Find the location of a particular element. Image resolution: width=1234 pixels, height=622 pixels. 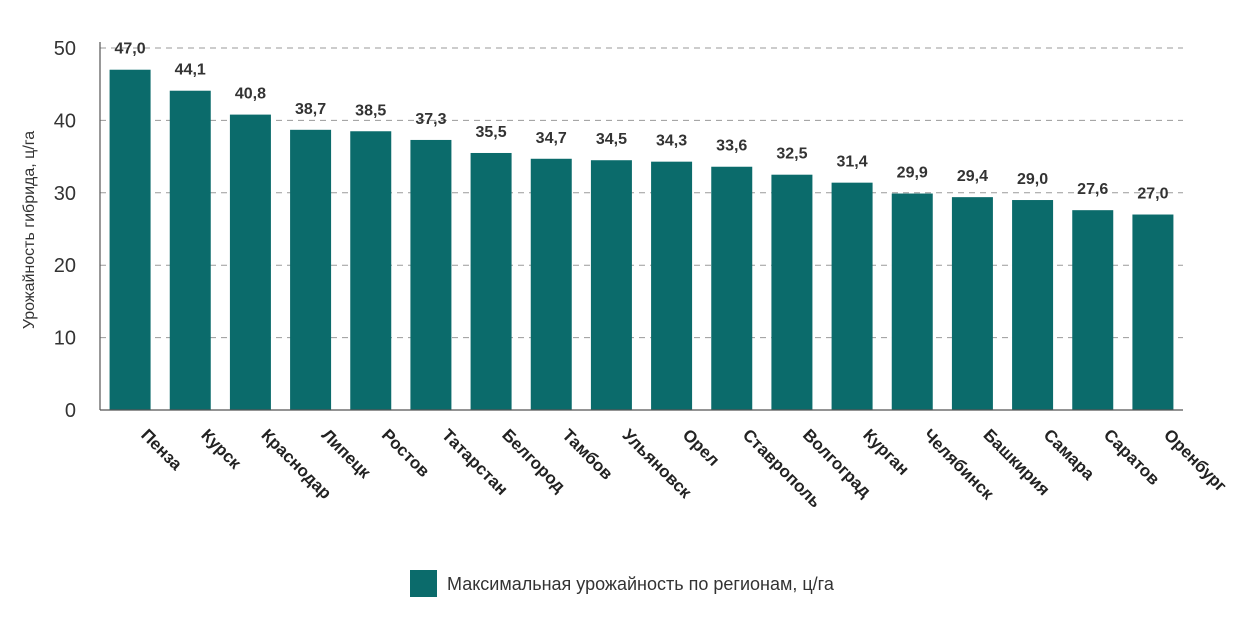

data-label: 32,5 is located at coordinates (791, 154).